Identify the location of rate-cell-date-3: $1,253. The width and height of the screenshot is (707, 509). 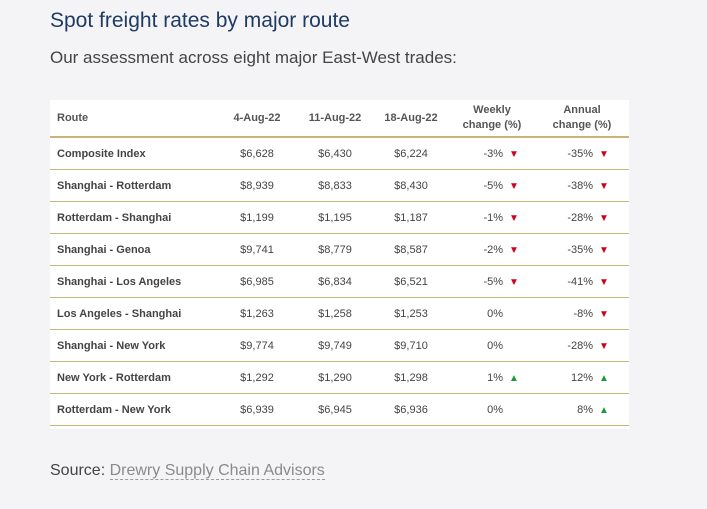
(411, 313).